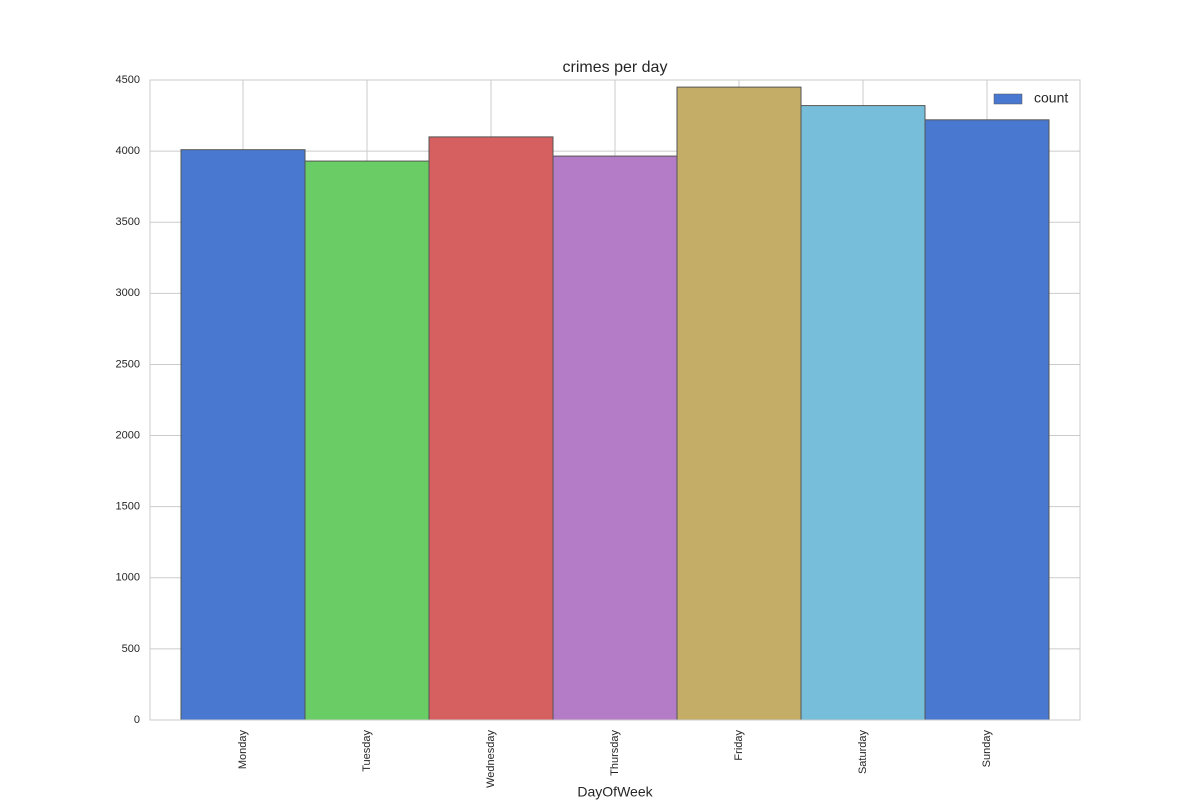 Image resolution: width=1200 pixels, height=800 pixels. I want to click on y-tick-label: 4000, so click(128, 151).